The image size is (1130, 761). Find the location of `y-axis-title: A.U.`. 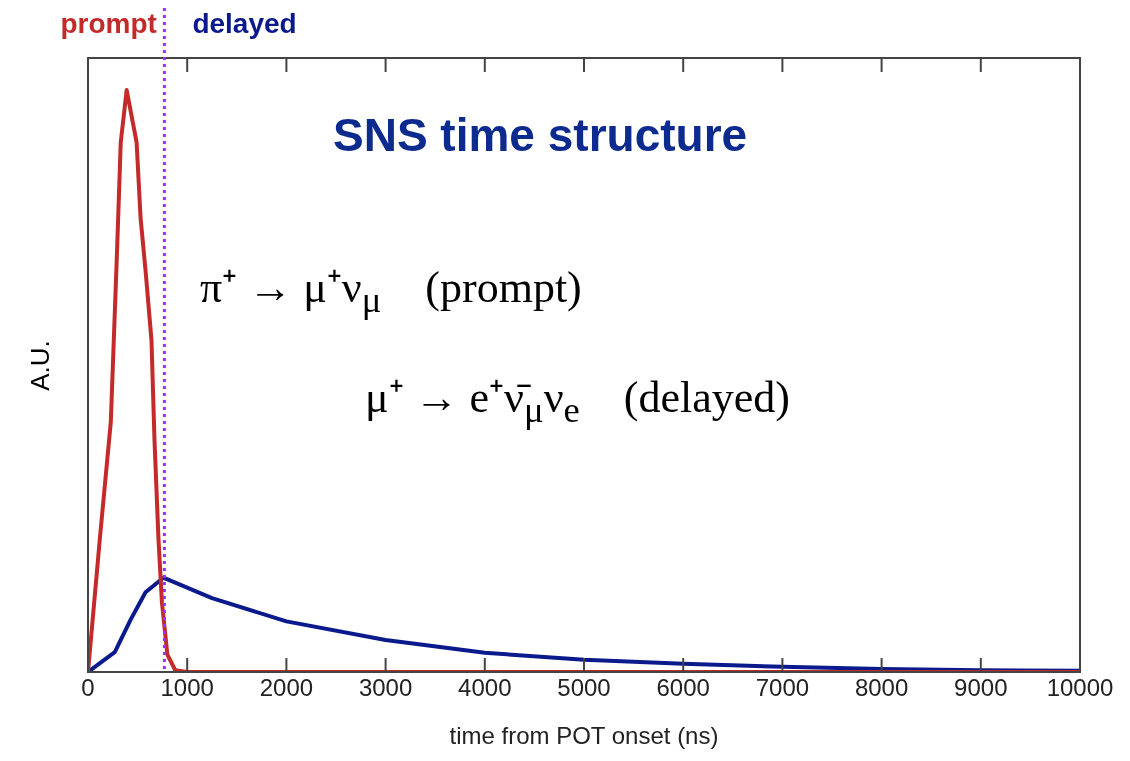

y-axis-title: A.U. is located at coordinates (40, 365).